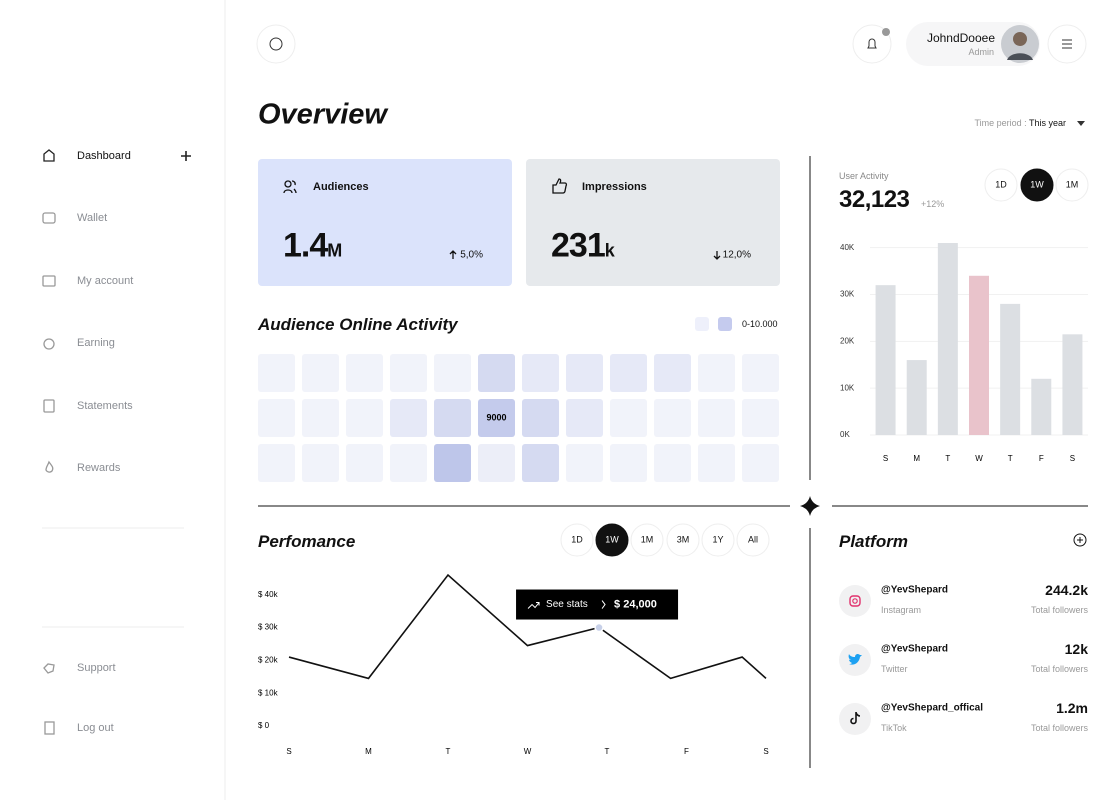 This screenshot has height=800, width=1120. I want to click on home-icon, so click(49, 155).